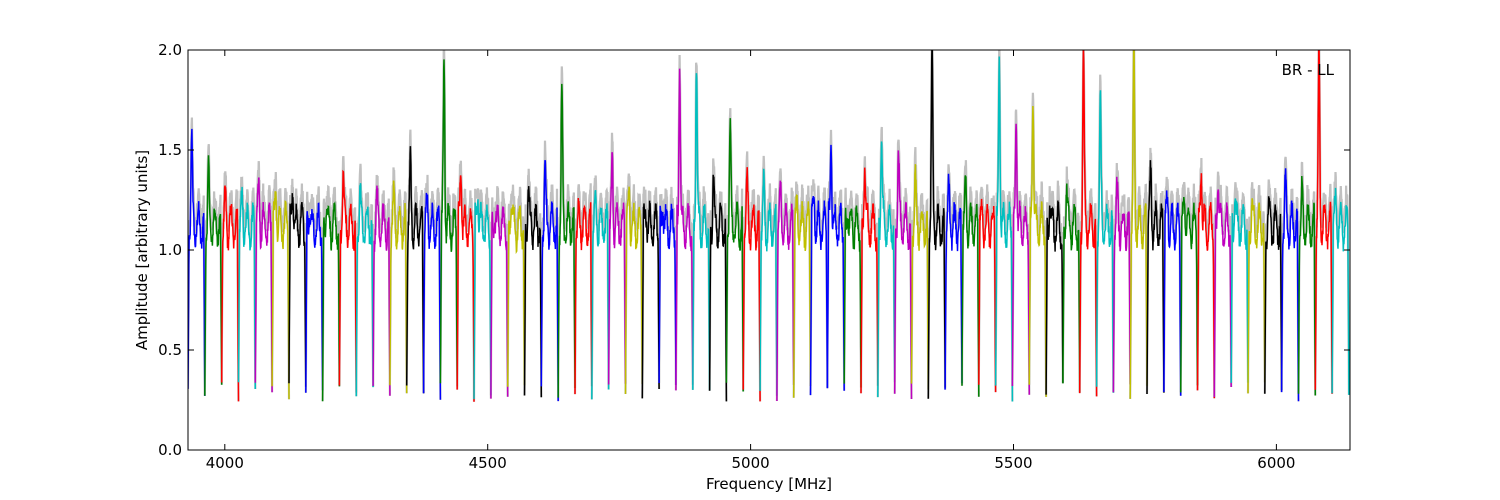 Image resolution: width=1500 pixels, height=500 pixels. I want to click on x-tick-label: 5000, so click(751, 463).